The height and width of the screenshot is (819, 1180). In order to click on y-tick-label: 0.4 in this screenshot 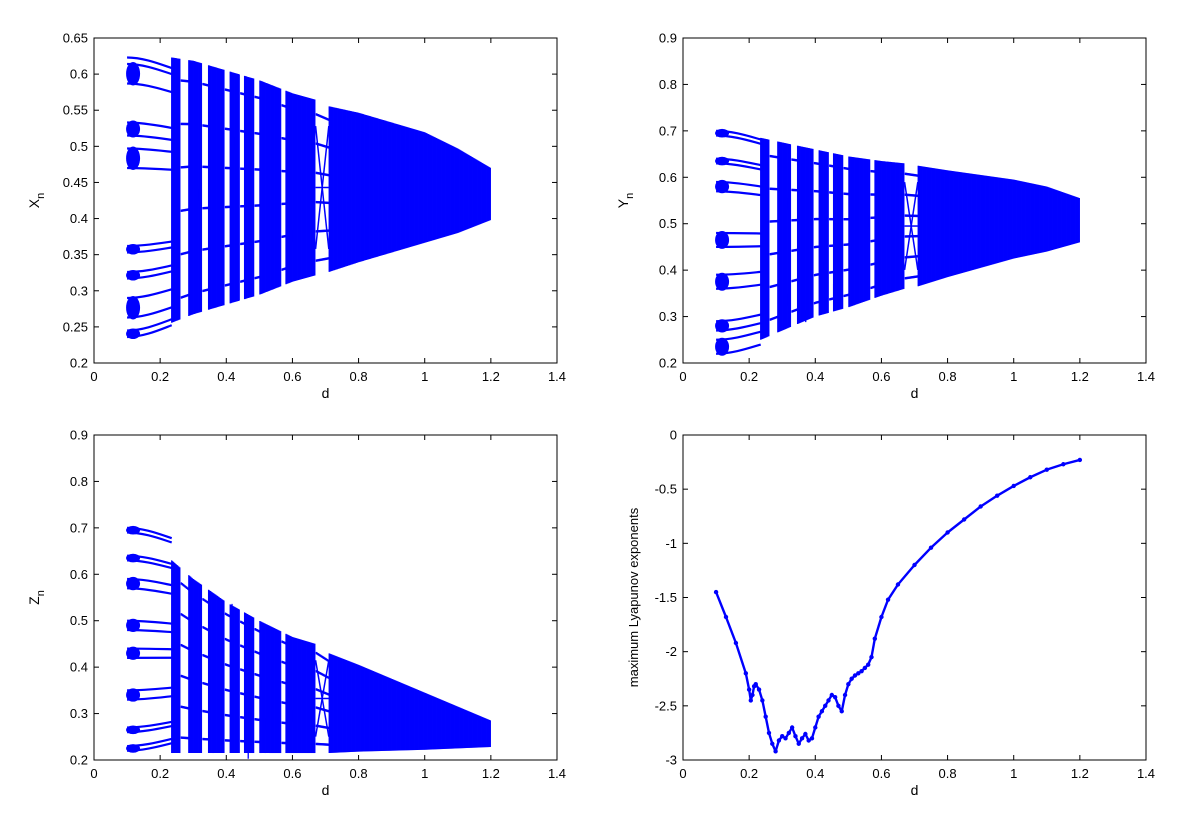, I will do `click(668, 270)`.